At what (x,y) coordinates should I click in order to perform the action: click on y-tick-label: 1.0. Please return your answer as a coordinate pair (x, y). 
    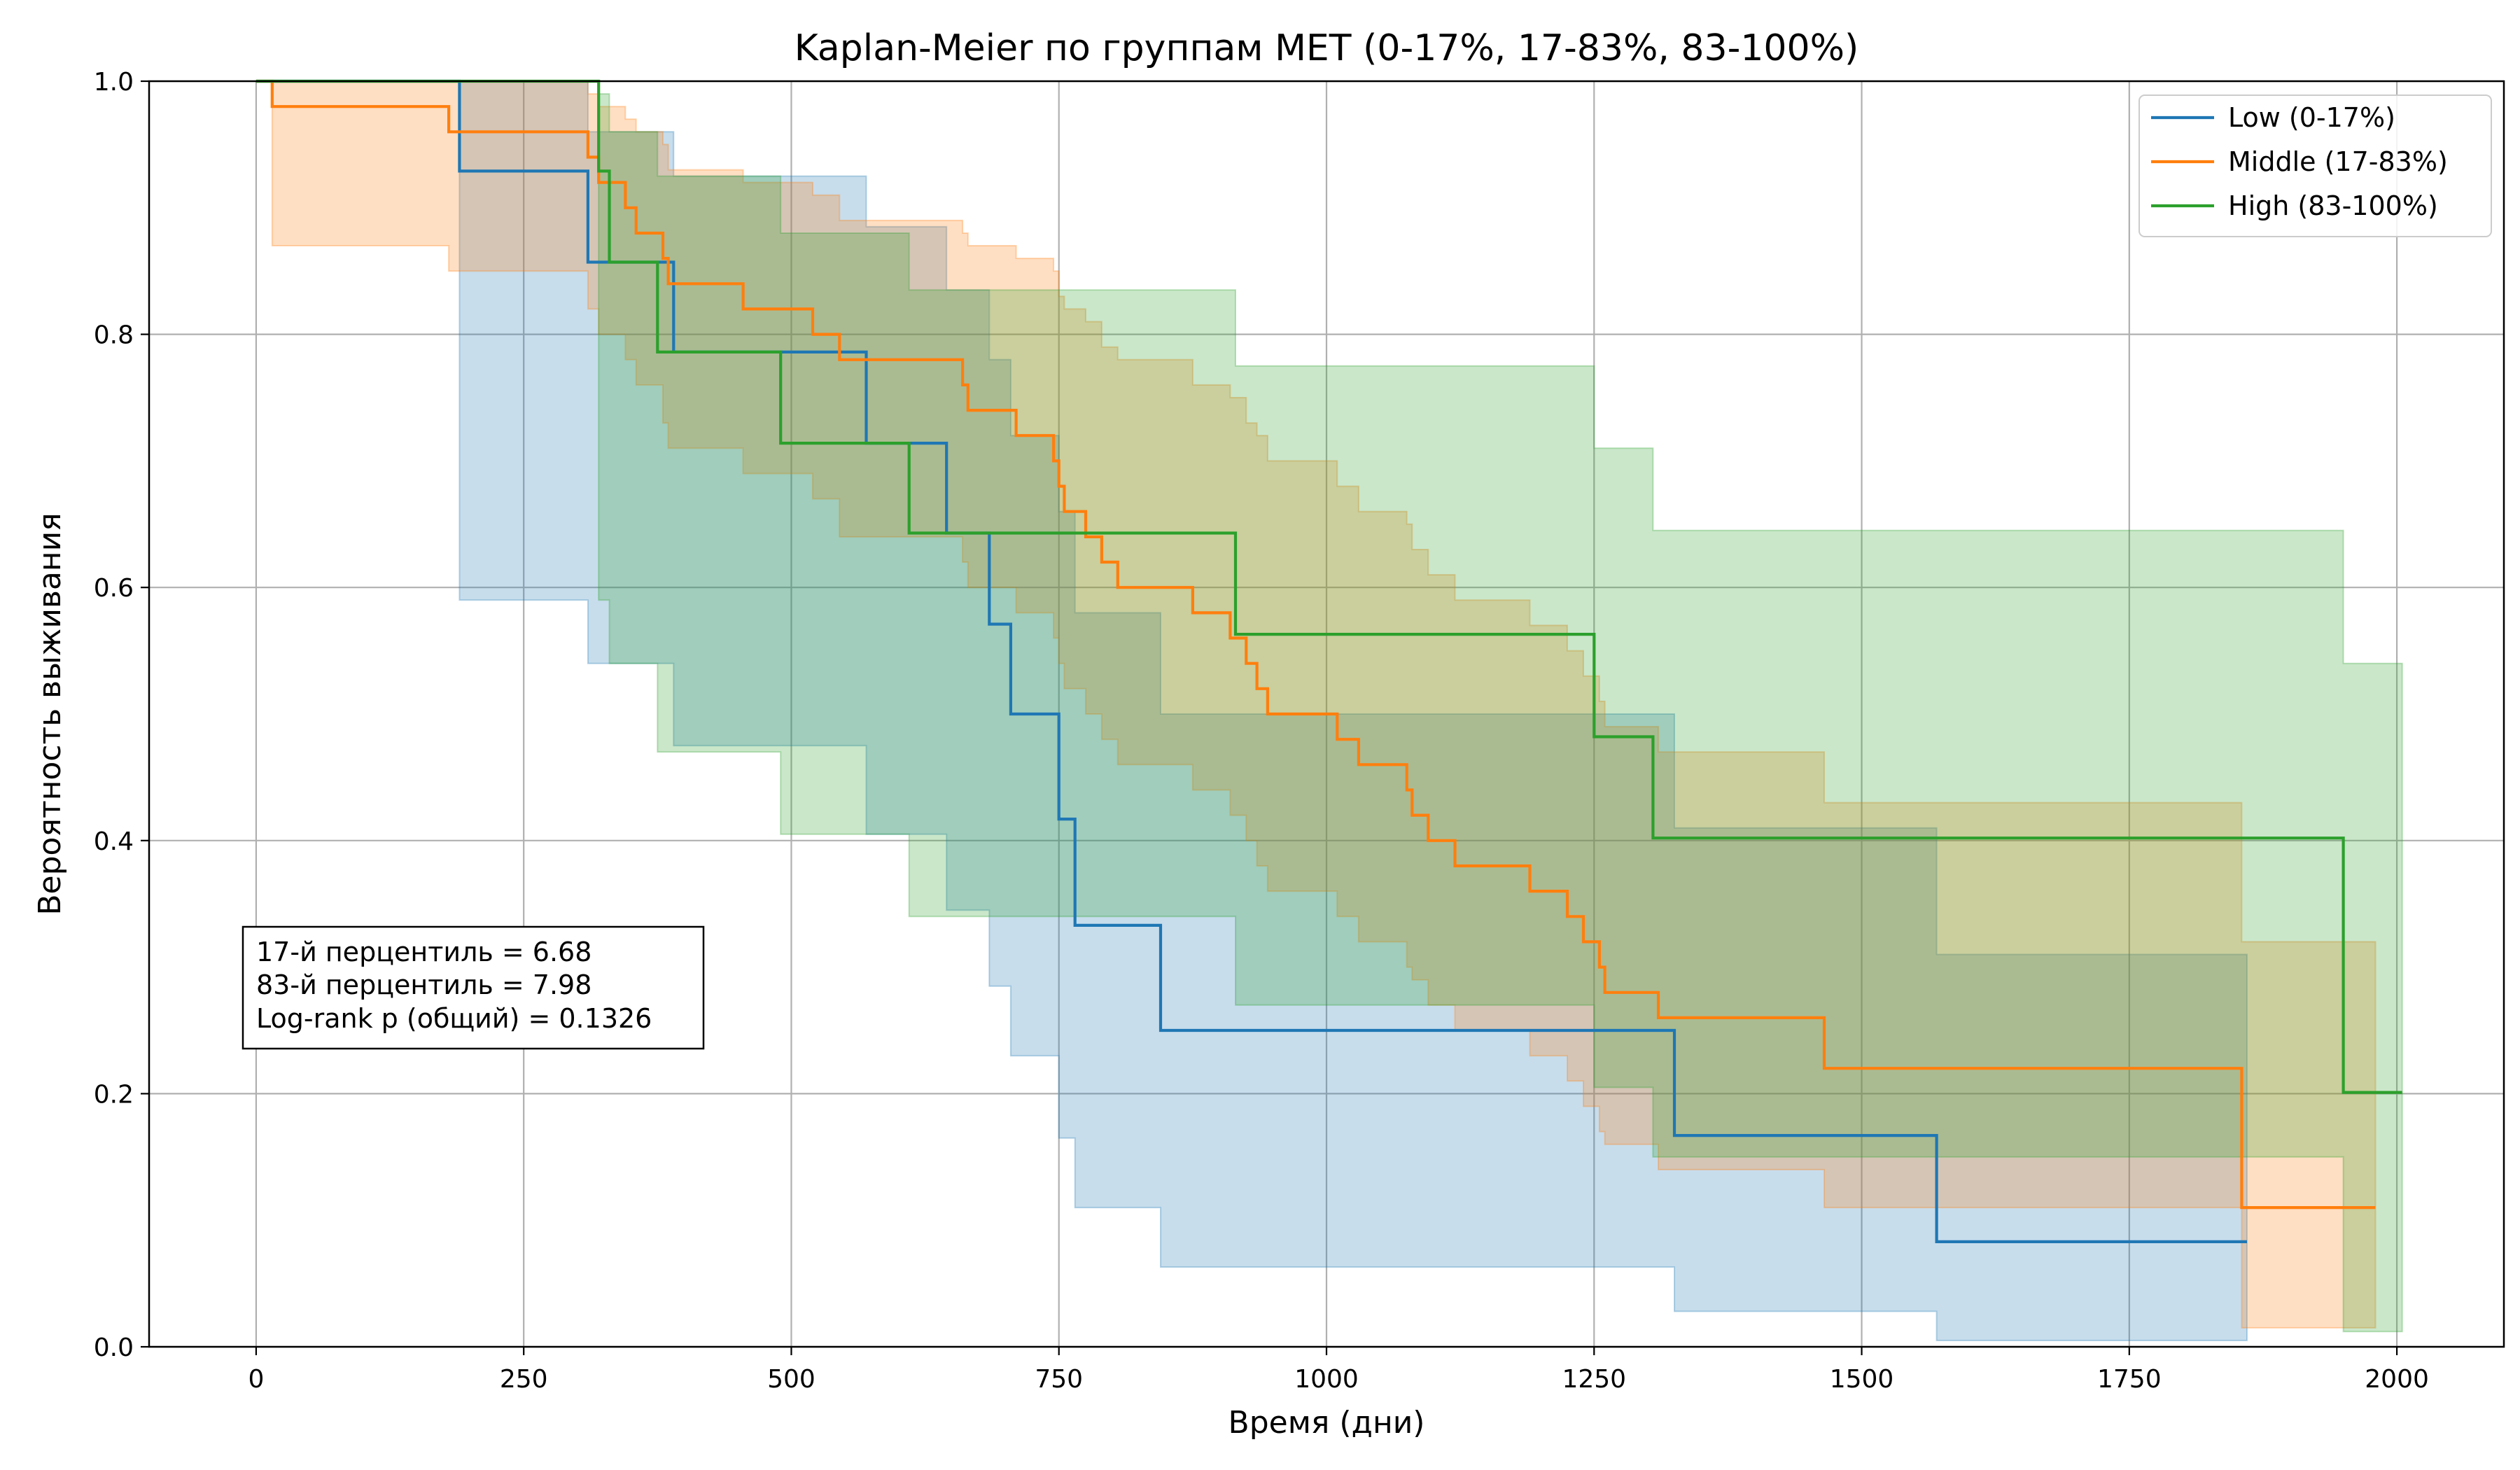
    Looking at the image, I should click on (114, 82).